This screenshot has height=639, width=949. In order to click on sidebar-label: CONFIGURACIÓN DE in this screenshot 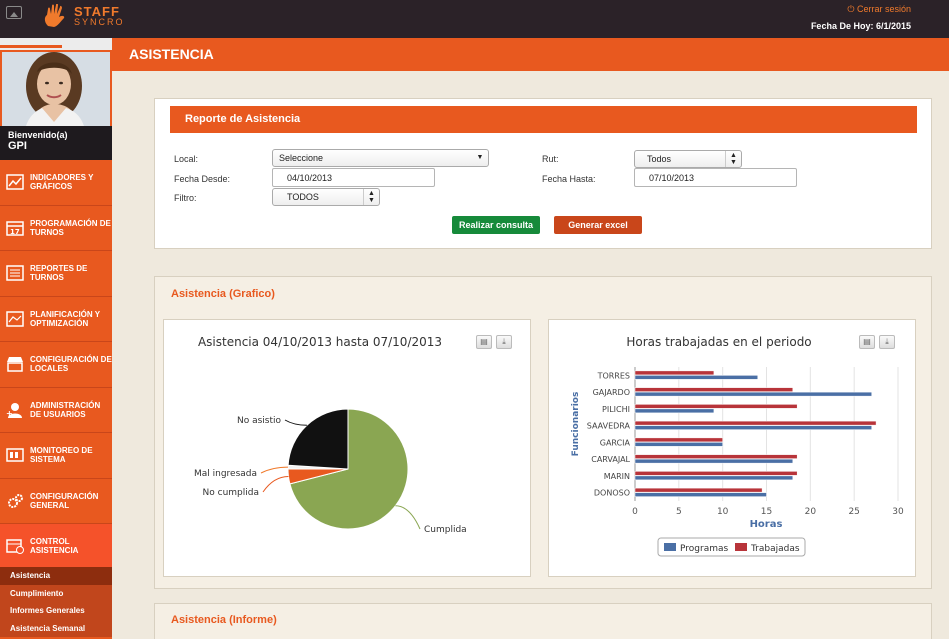, I will do `click(71, 360)`.